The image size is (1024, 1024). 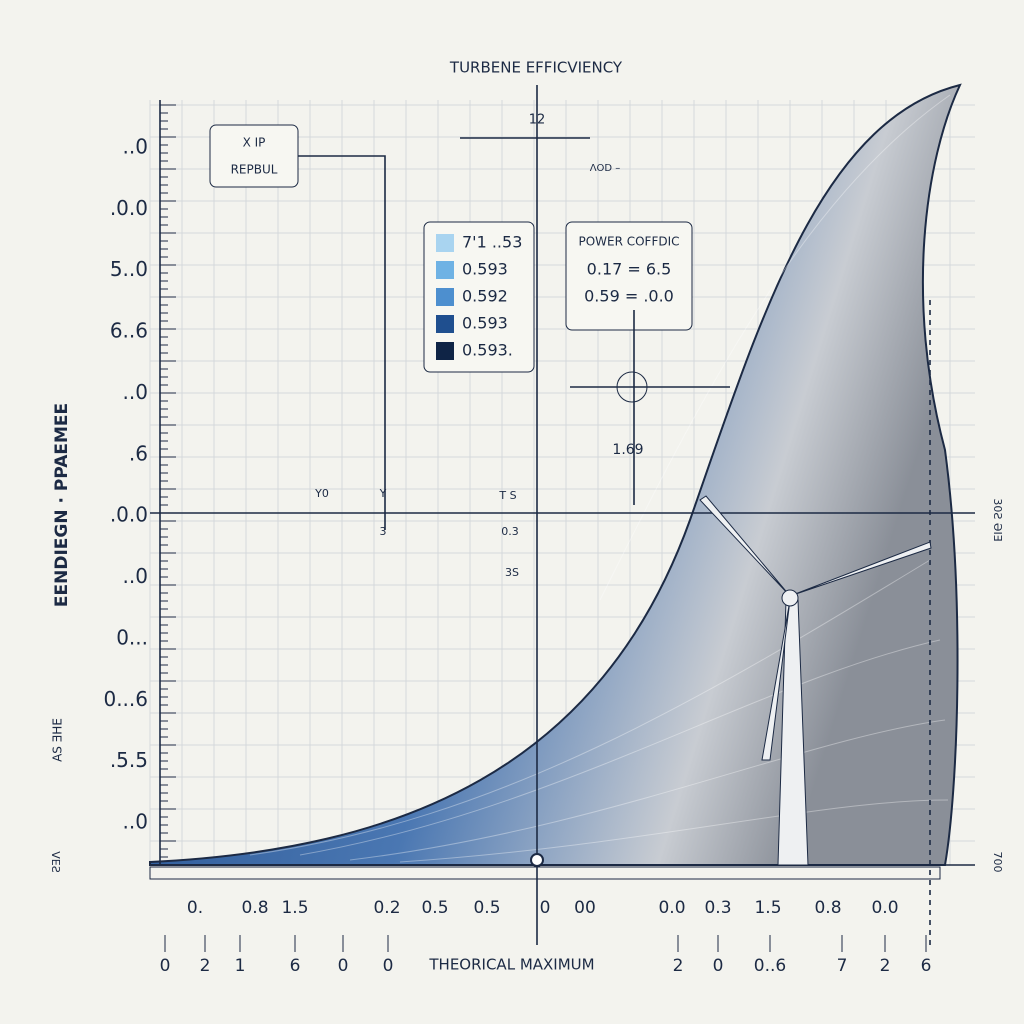 I want to click on x-tick-label: 0.2, so click(x=386, y=908).